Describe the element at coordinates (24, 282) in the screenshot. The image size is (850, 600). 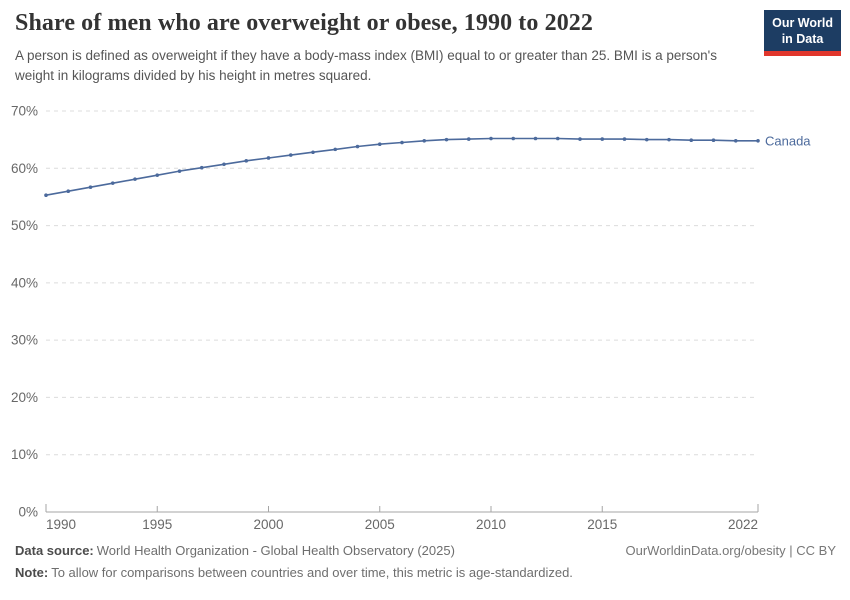
I see `y-tick-label: 40%` at that location.